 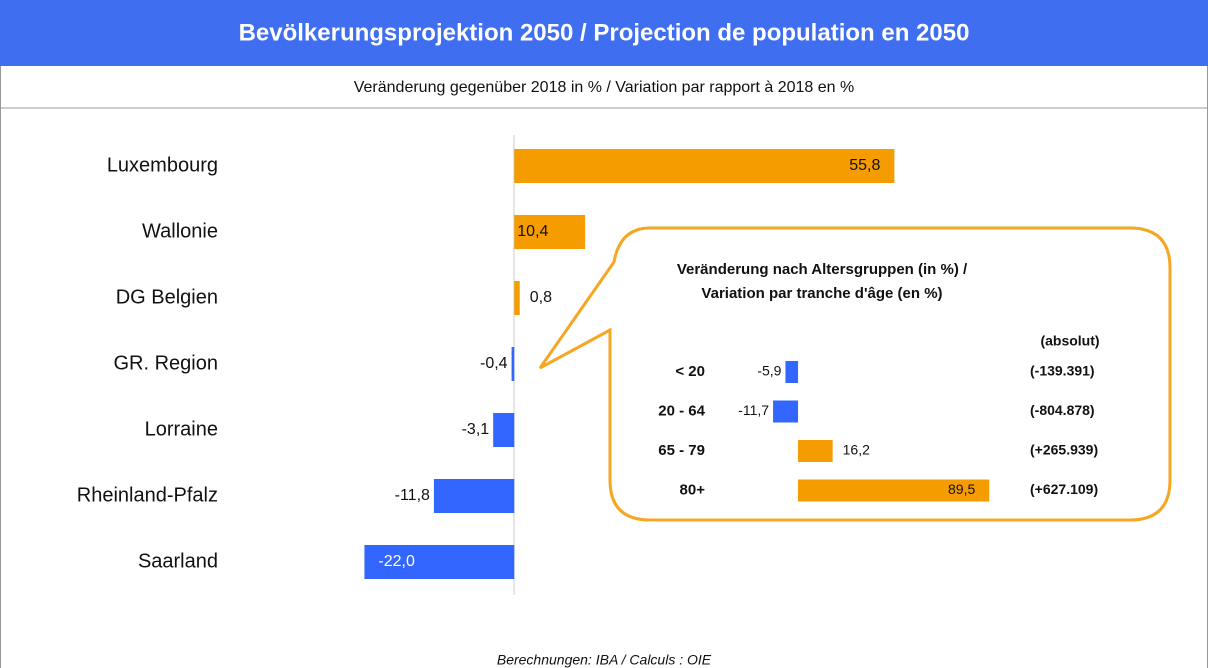 What do you see at coordinates (1064, 450) in the screenshot?
I see `absolute-label: (+265.939)` at bounding box center [1064, 450].